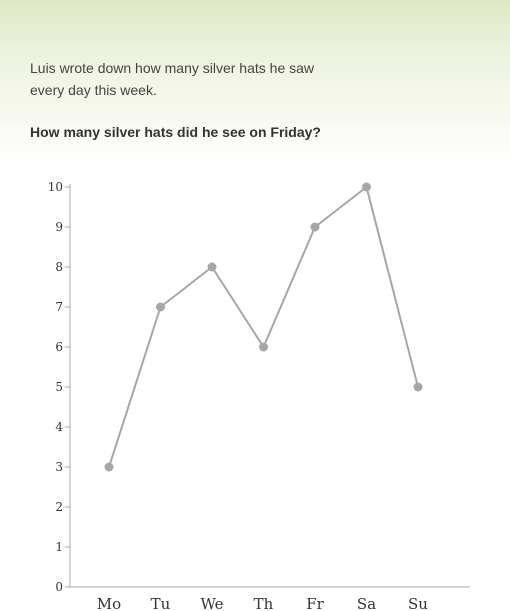 The width and height of the screenshot is (510, 611). Describe the element at coordinates (55, 187) in the screenshot. I see `y-tick-label: 10` at that location.